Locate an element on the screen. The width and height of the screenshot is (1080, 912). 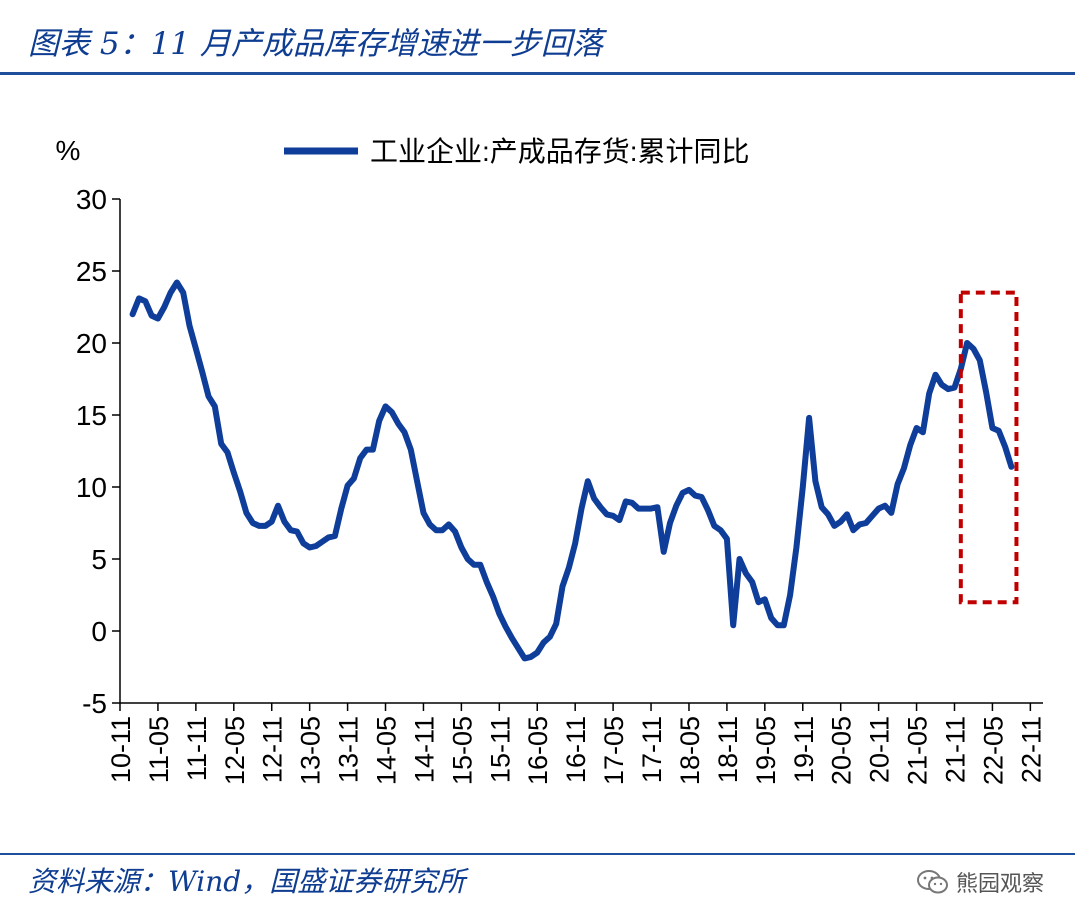
y-tick-label: -5 is located at coordinates (94, 703).